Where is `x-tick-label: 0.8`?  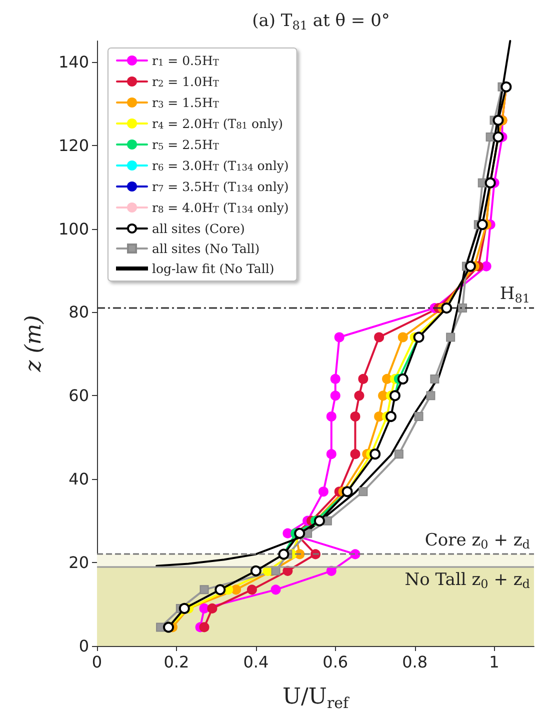 x-tick-label: 0.8 is located at coordinates (415, 662).